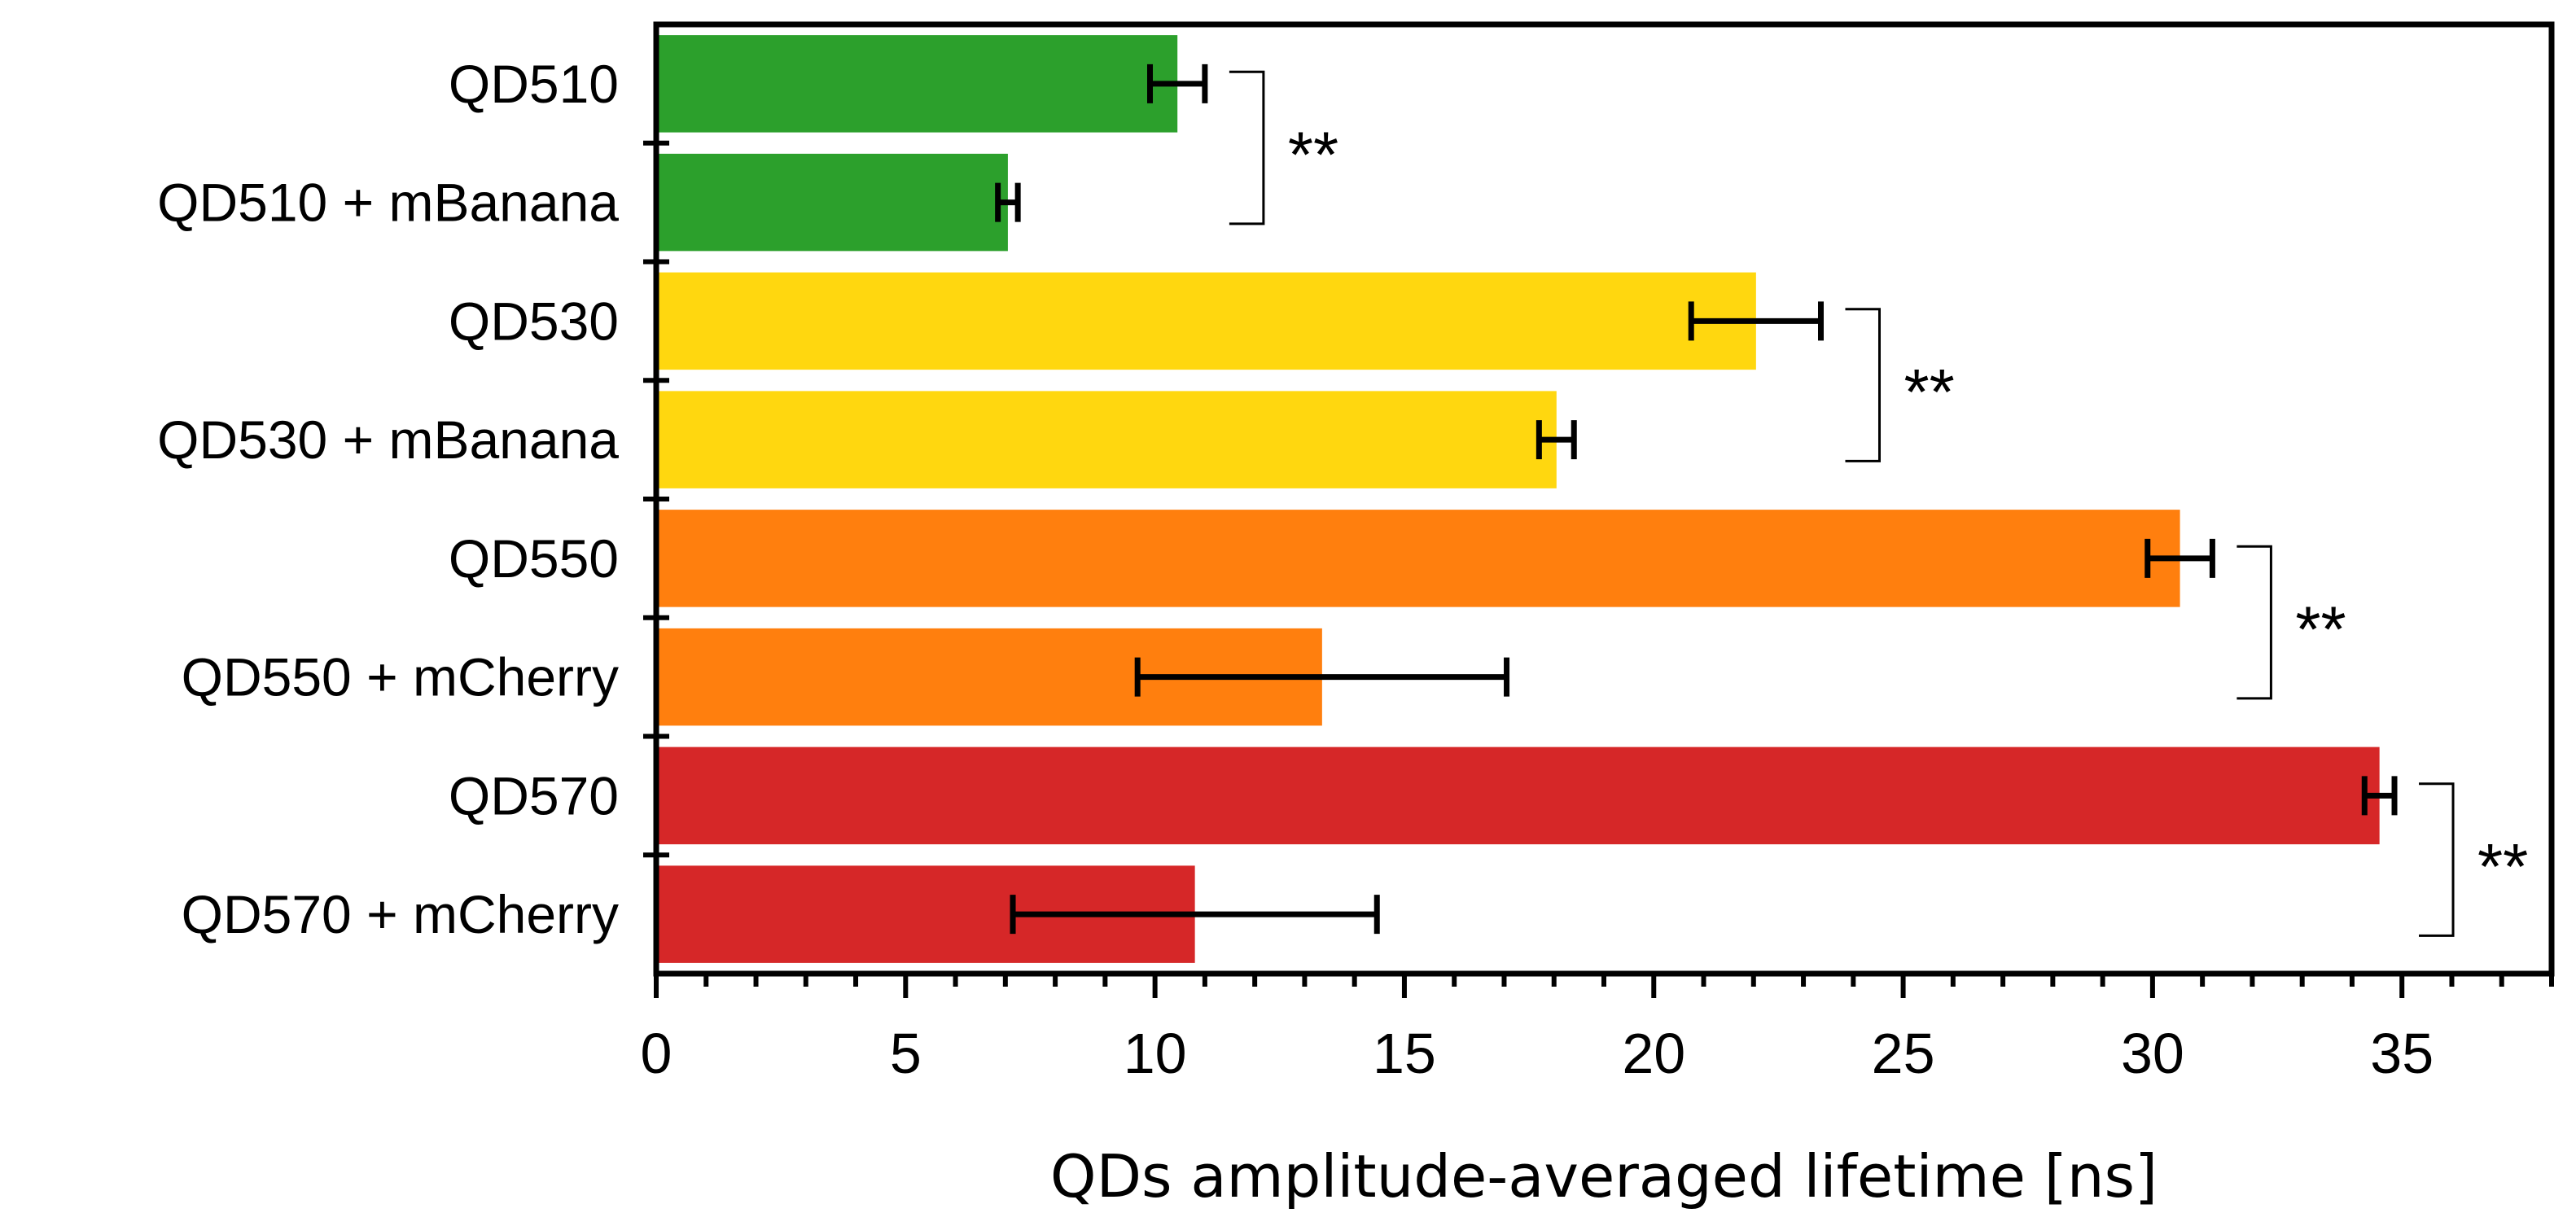 The height and width of the screenshot is (1226, 2576). What do you see at coordinates (534, 321) in the screenshot?
I see `category-label: QD530` at bounding box center [534, 321].